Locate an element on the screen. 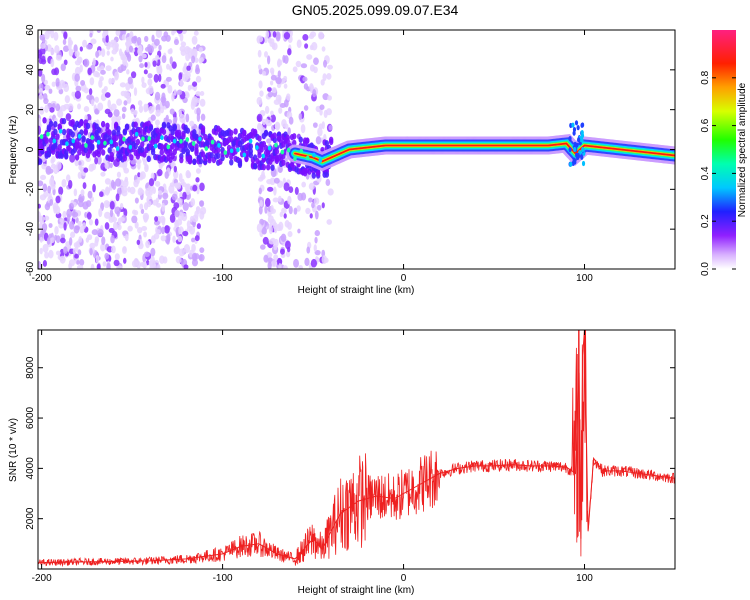 This screenshot has width=750, height=600. spectrogram-y-tick-label: 40 is located at coordinates (30, 70).